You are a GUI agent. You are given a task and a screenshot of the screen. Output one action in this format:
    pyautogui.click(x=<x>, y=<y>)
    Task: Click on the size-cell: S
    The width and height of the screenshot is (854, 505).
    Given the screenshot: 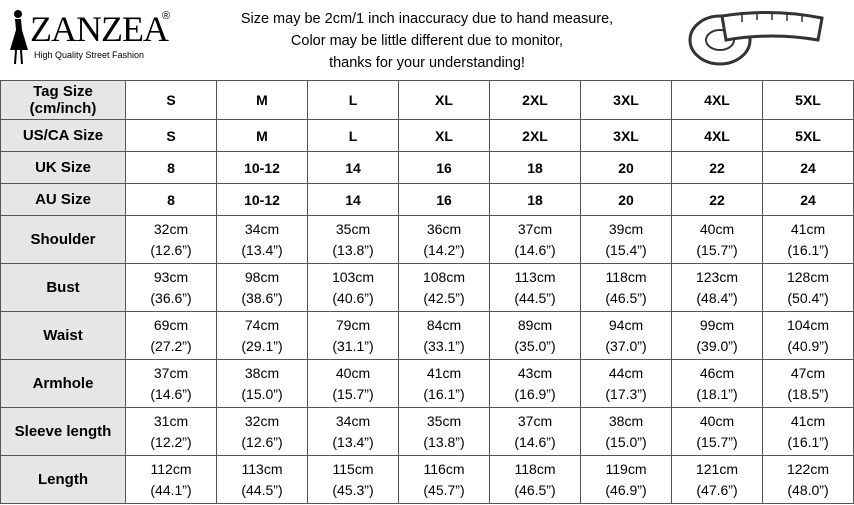 What is the action you would take?
    pyautogui.click(x=171, y=135)
    